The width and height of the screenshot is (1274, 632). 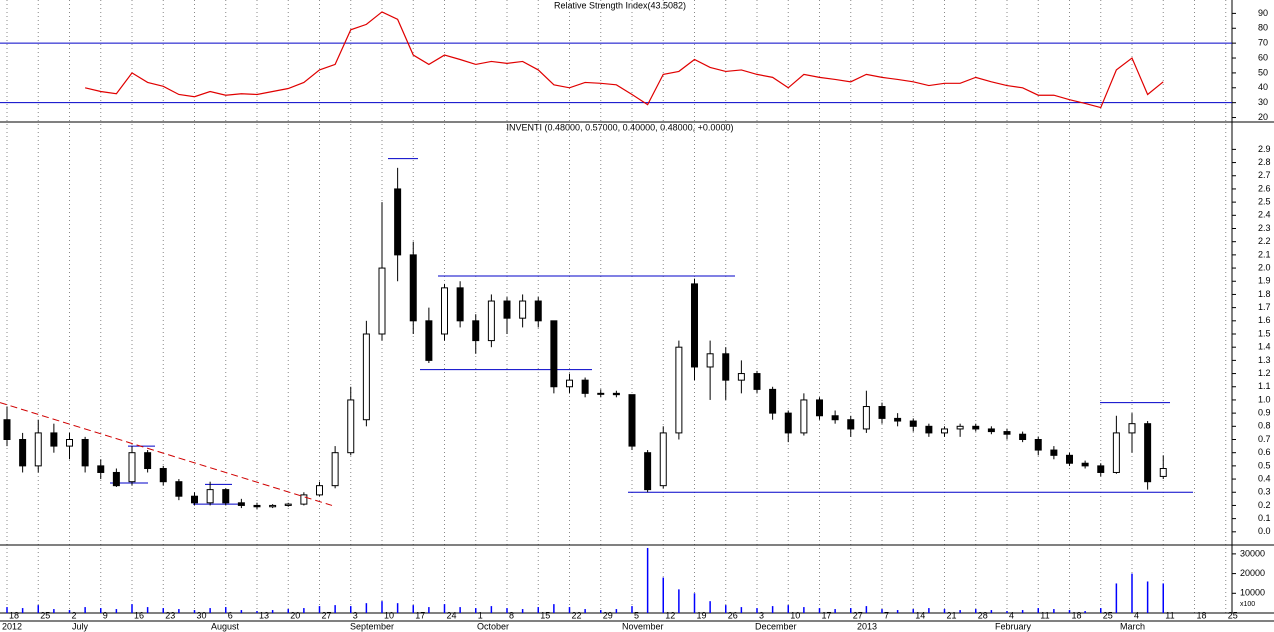 I want to click on day-label: 15, so click(x=545, y=615).